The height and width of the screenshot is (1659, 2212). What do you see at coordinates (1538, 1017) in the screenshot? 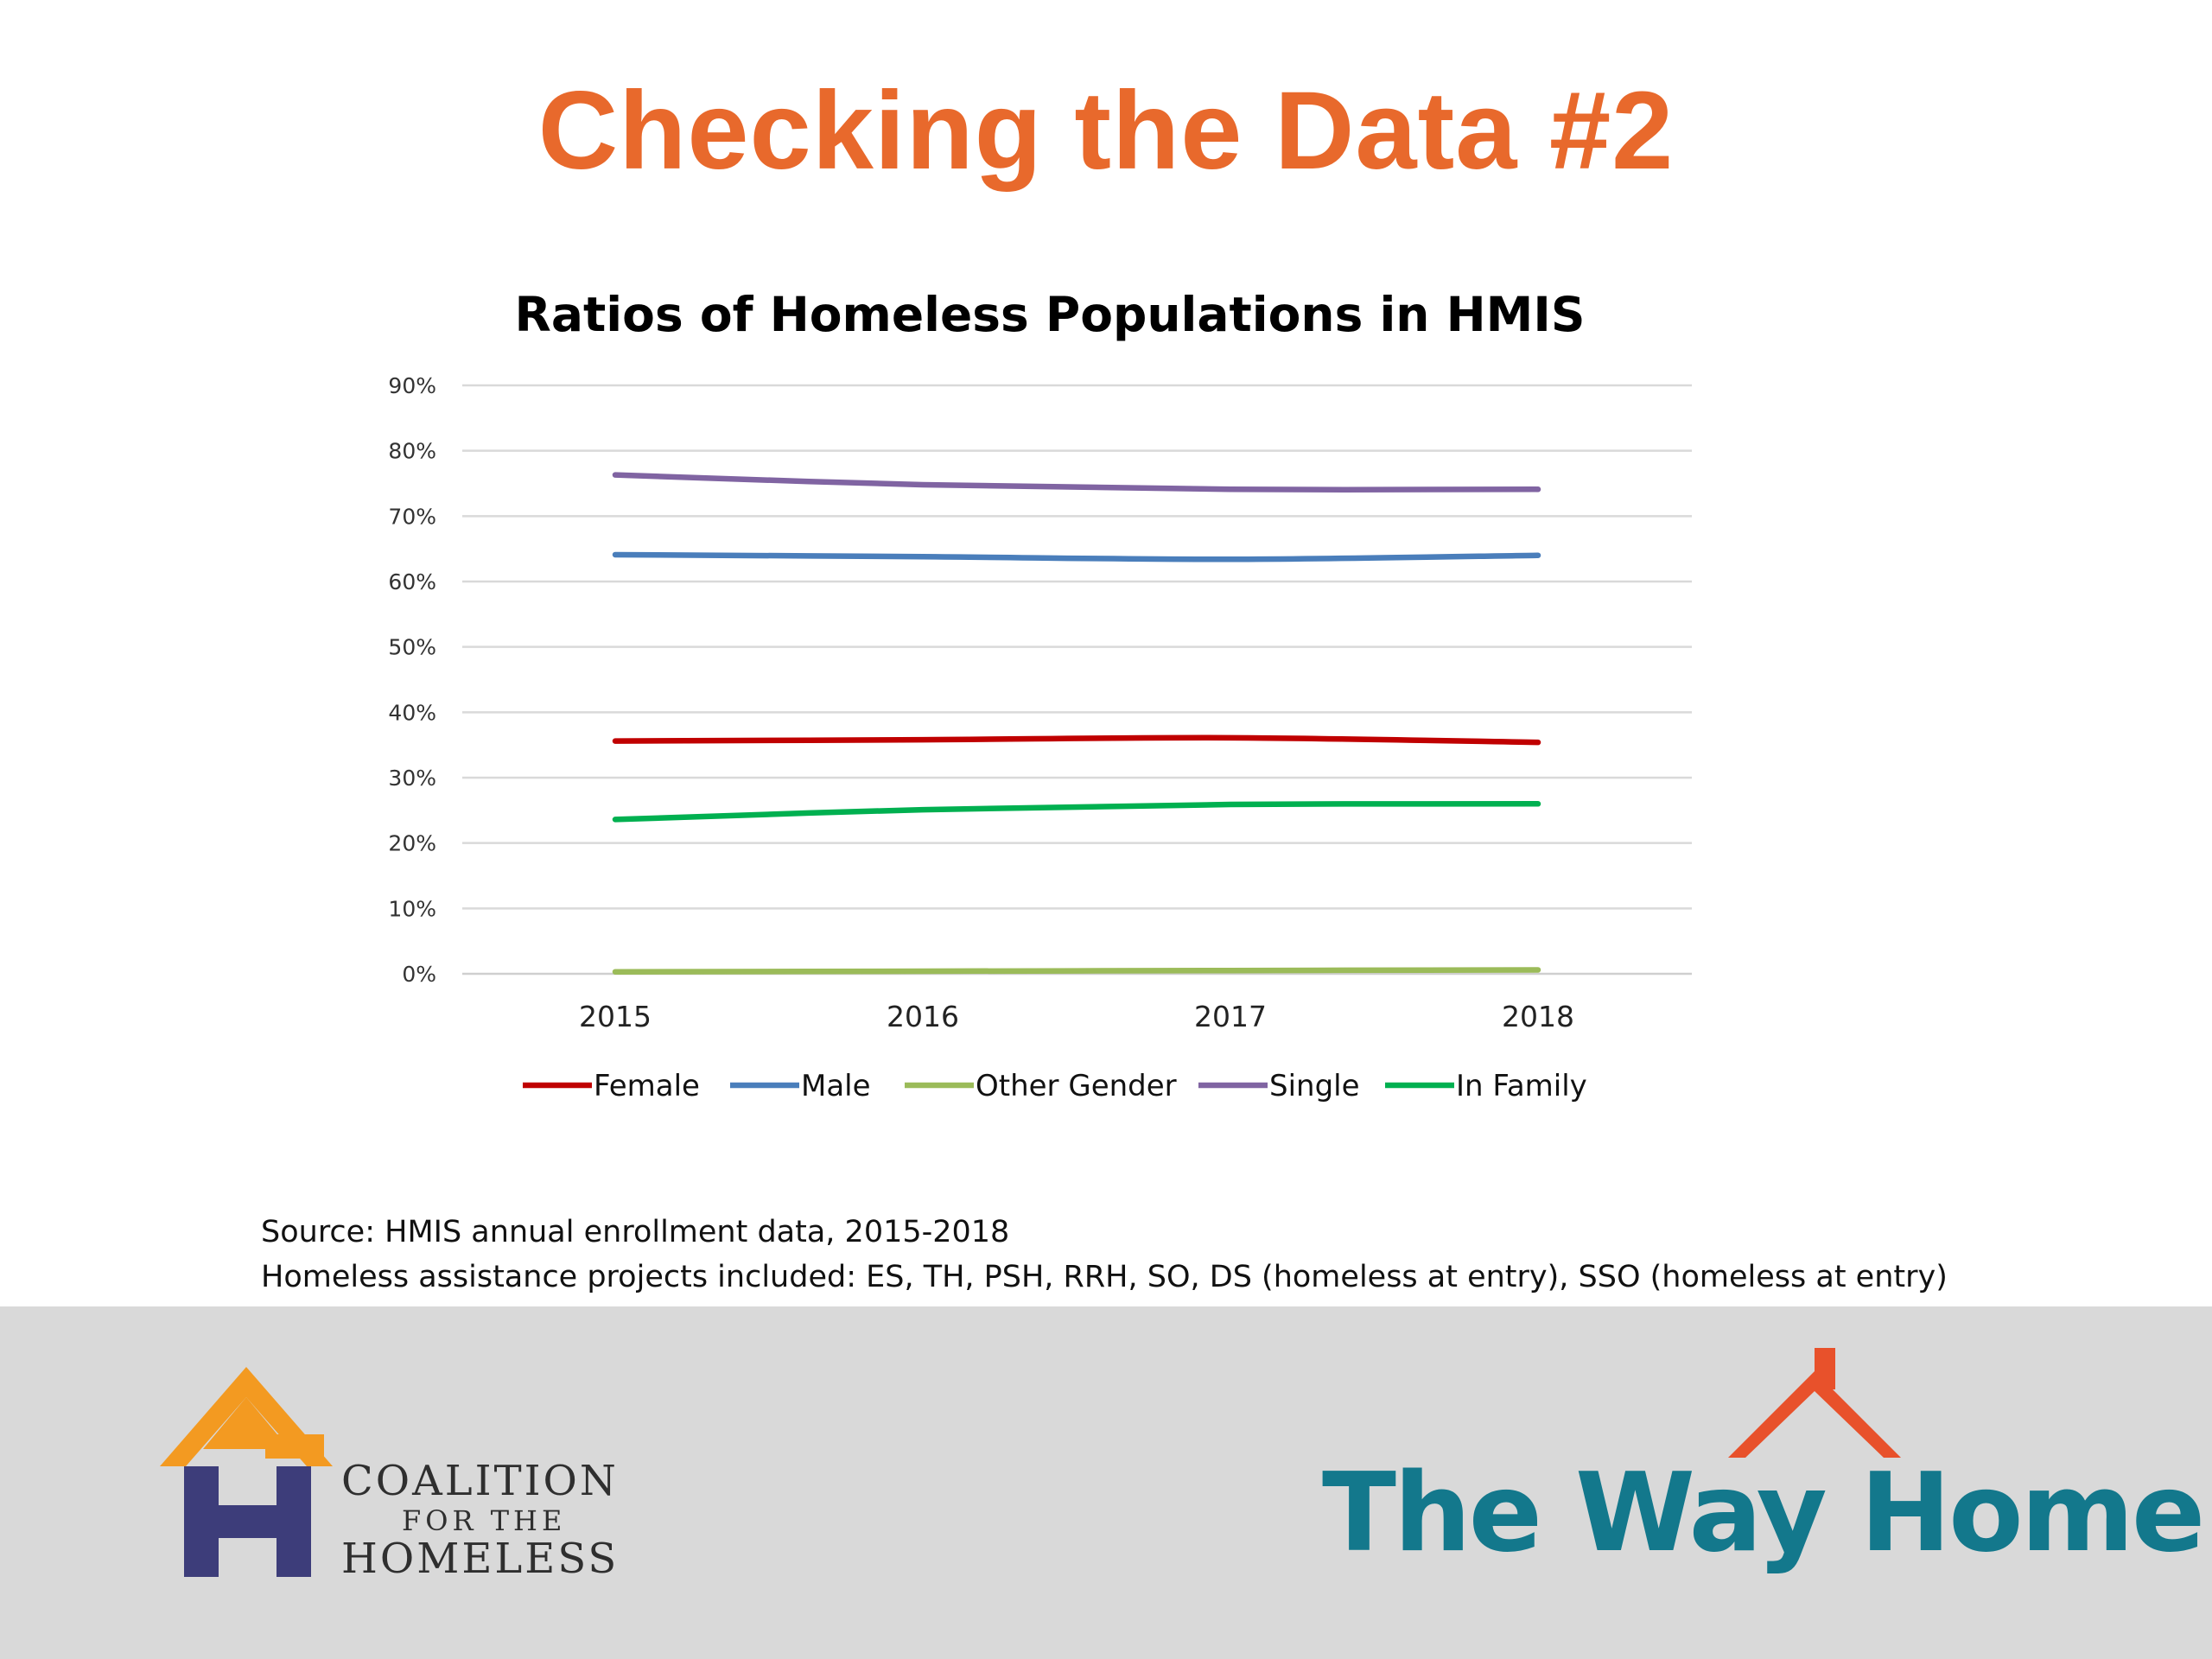
I see `x-tick-label: 2018` at bounding box center [1538, 1017].